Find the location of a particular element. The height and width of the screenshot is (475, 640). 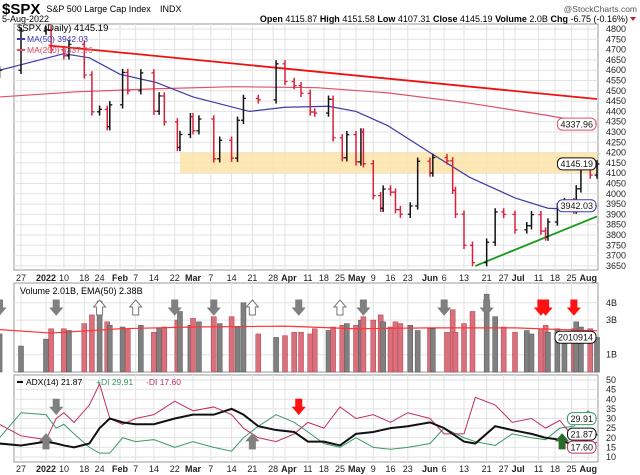

legend-plus-di: +DI 29.91 is located at coordinates (114, 382).